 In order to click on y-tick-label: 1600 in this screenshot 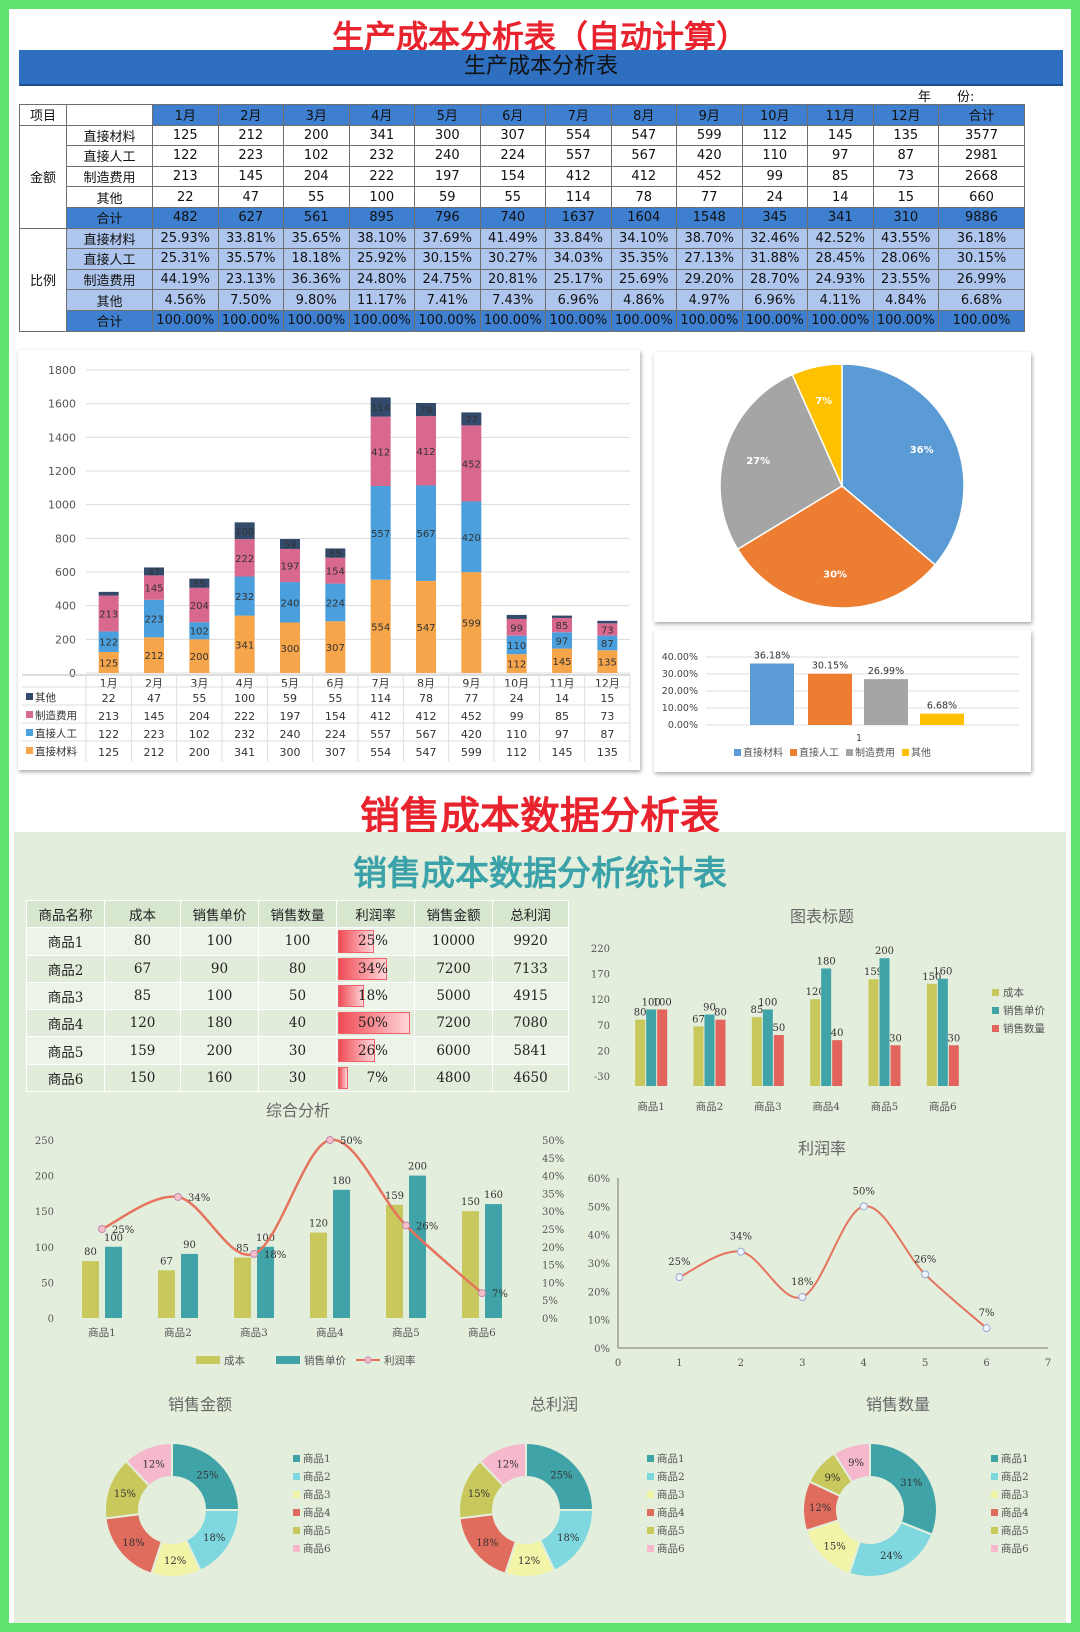, I will do `click(62, 404)`.